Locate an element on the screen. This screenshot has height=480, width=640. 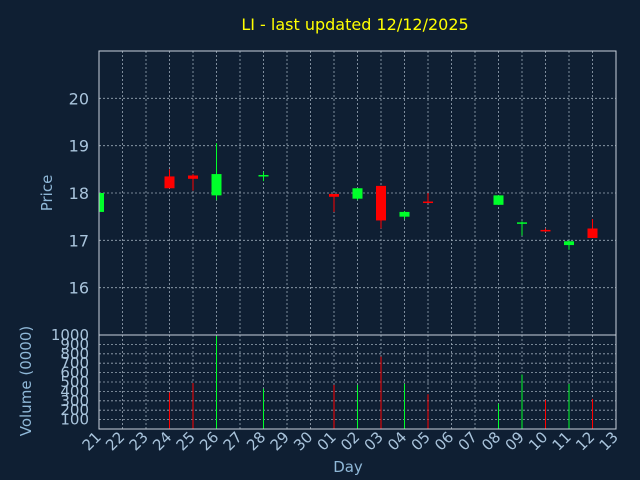
x-tick-label: 02 is located at coordinates (350, 441).